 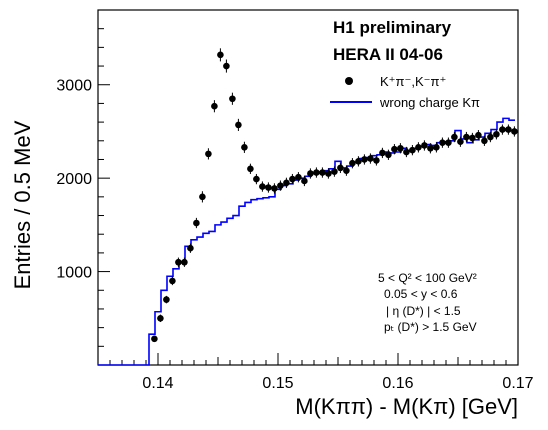 I want to click on chart-title: H1 preliminary, so click(x=392, y=27).